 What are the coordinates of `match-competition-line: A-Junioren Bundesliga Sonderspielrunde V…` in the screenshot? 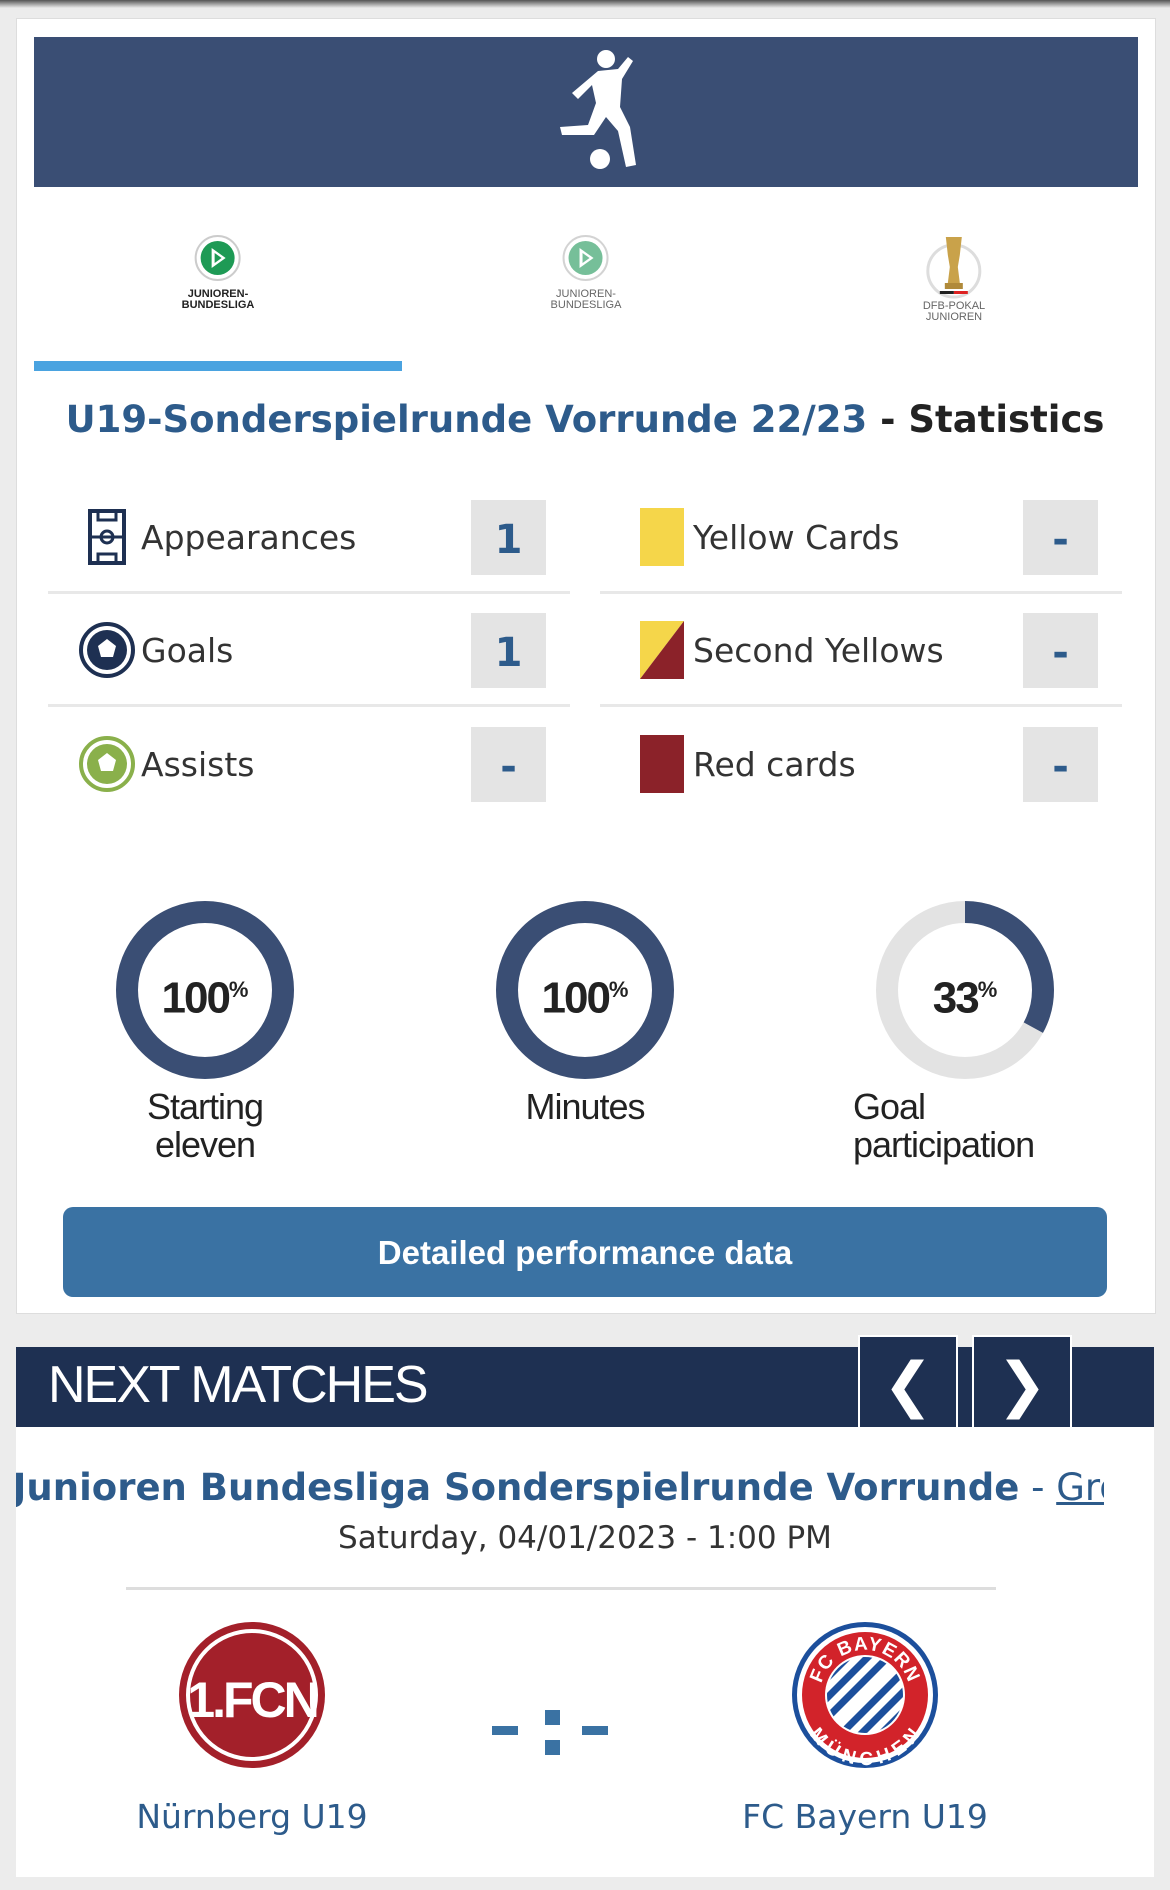 It's located at (560, 1491).